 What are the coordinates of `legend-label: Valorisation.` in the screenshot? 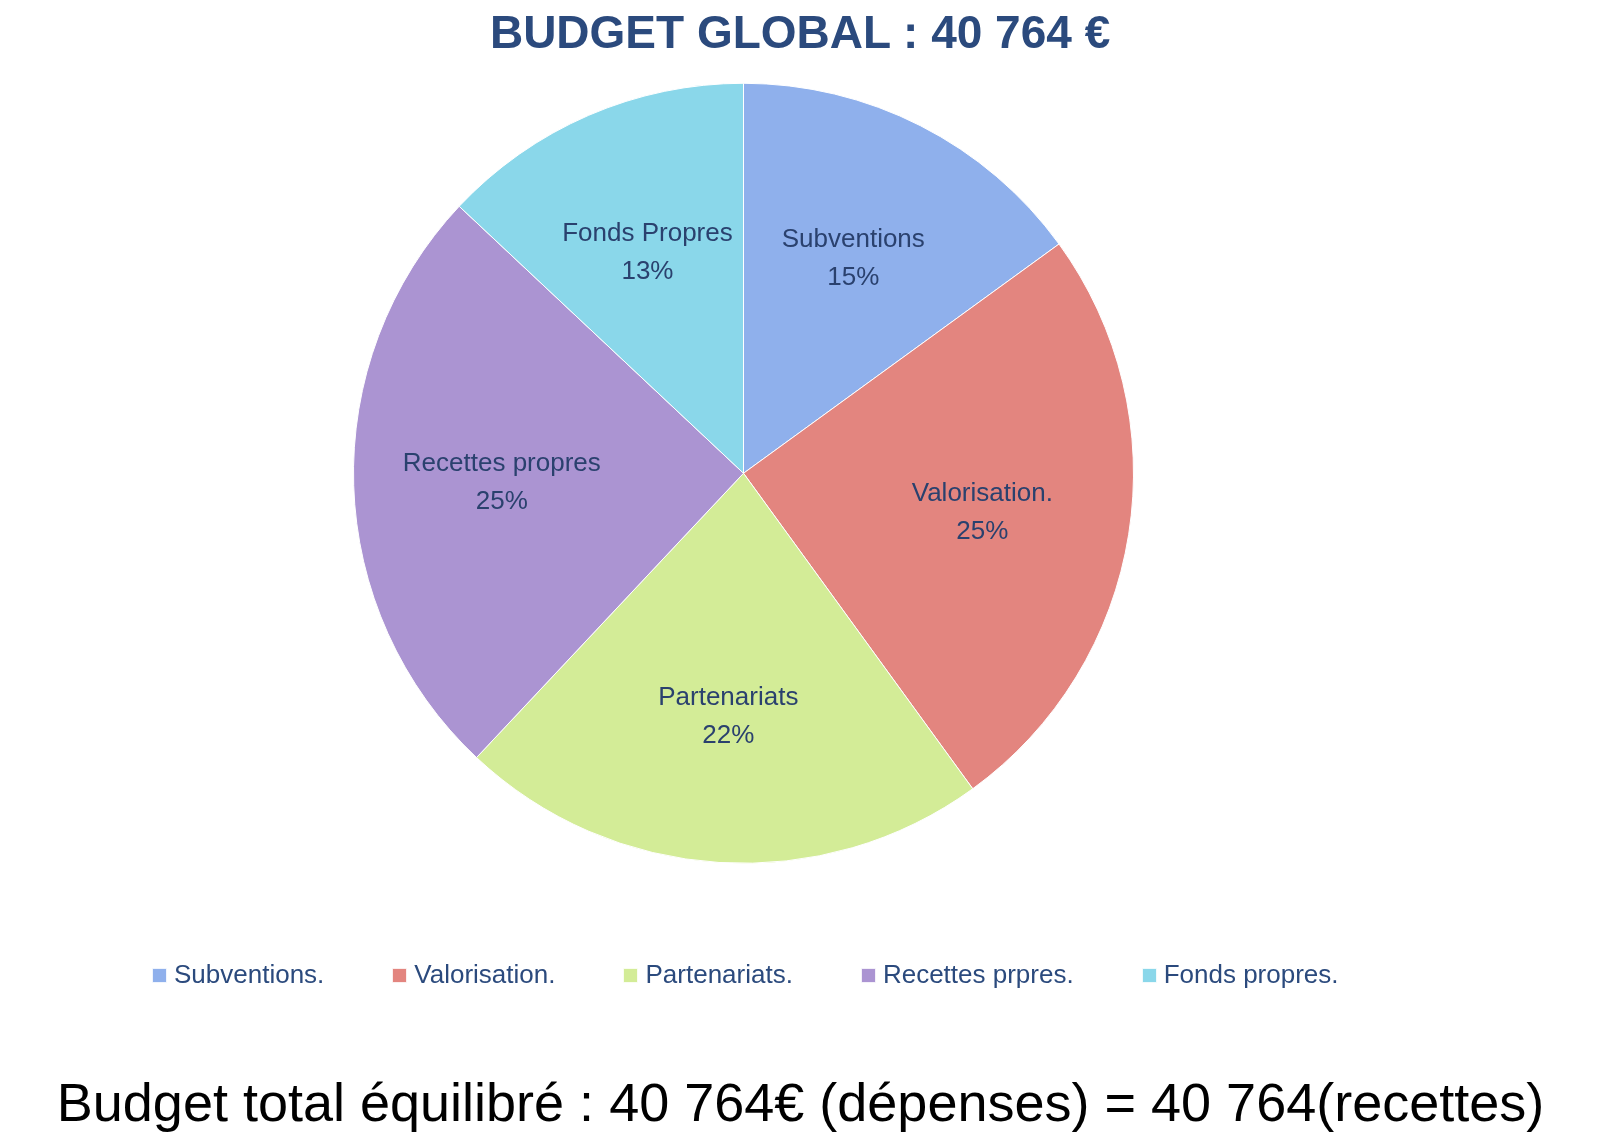 It's located at (485, 974).